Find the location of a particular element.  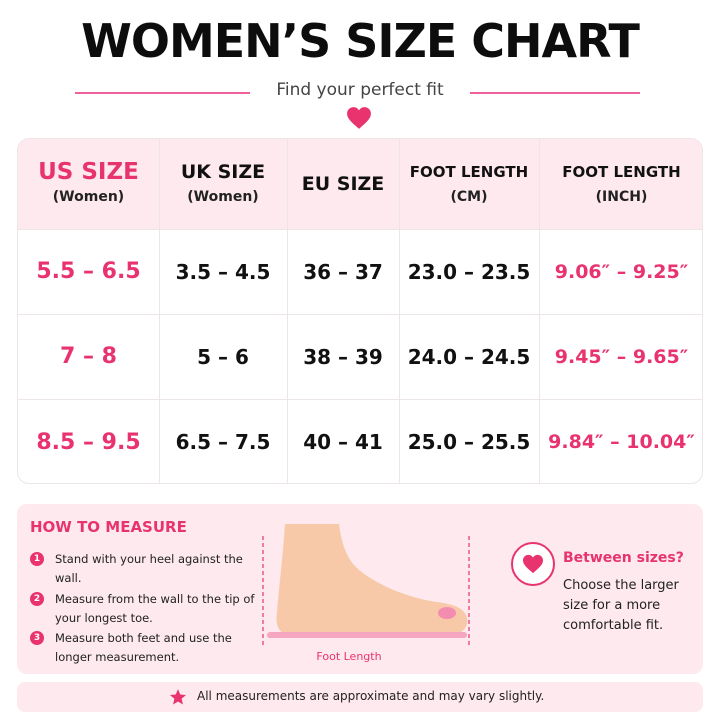

subtitle-row: Find your perfect fit is located at coordinates (360, 92).